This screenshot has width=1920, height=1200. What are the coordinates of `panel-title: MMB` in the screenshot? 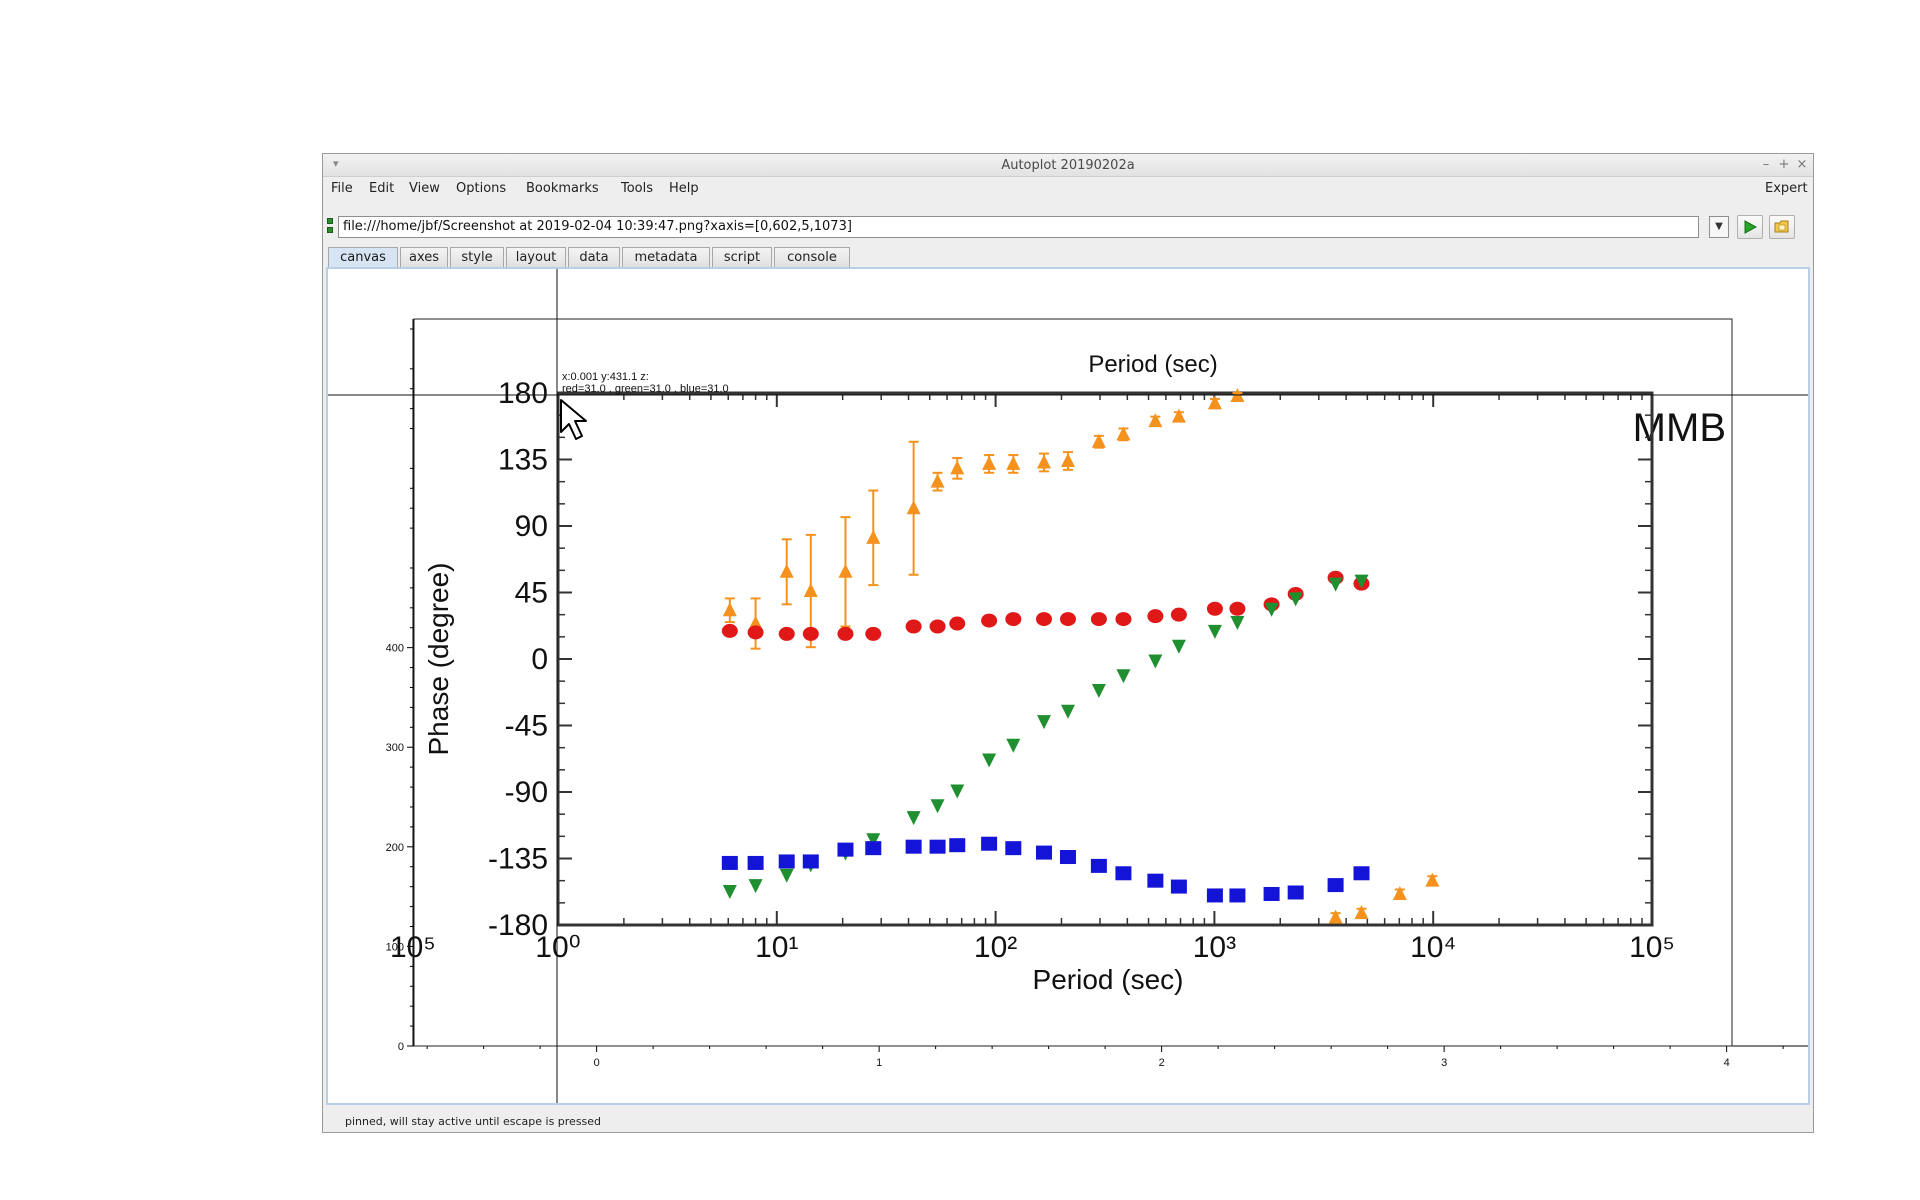 It's located at (1679, 428).